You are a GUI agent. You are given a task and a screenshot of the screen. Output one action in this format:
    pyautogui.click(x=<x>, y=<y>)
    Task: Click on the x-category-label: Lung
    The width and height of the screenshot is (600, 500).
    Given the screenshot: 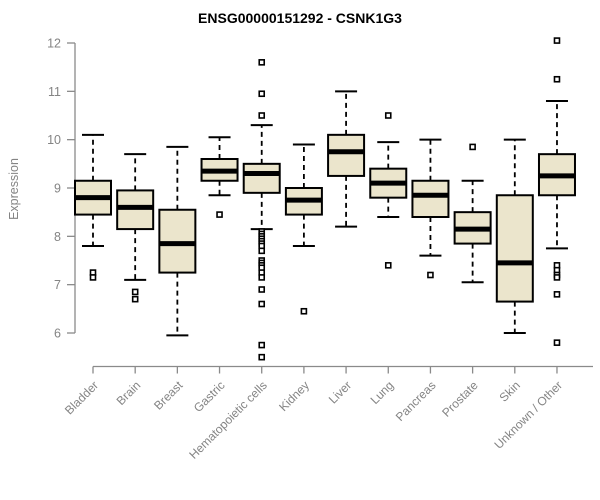 What is the action you would take?
    pyautogui.click(x=382, y=392)
    